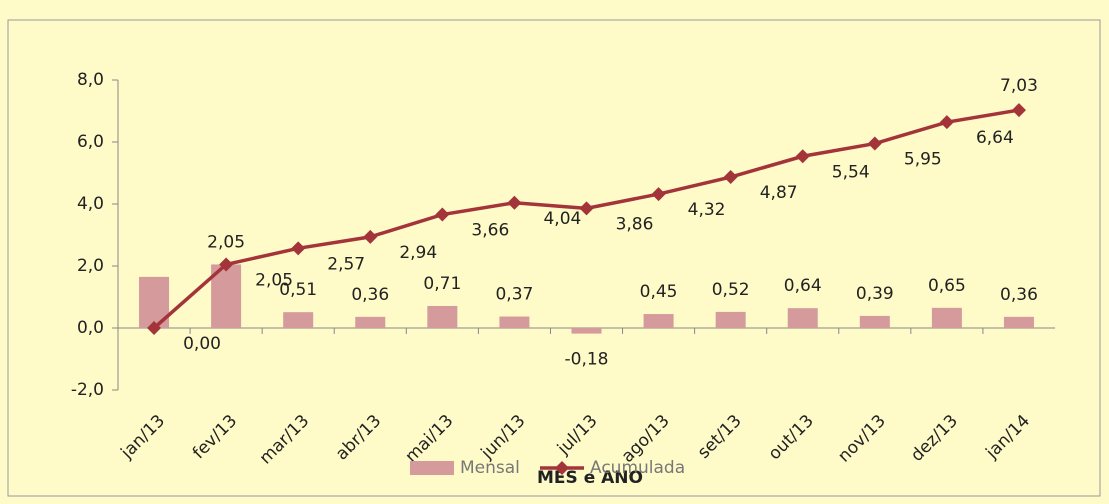  I want to click on bar-label: 0,71, so click(442, 284).